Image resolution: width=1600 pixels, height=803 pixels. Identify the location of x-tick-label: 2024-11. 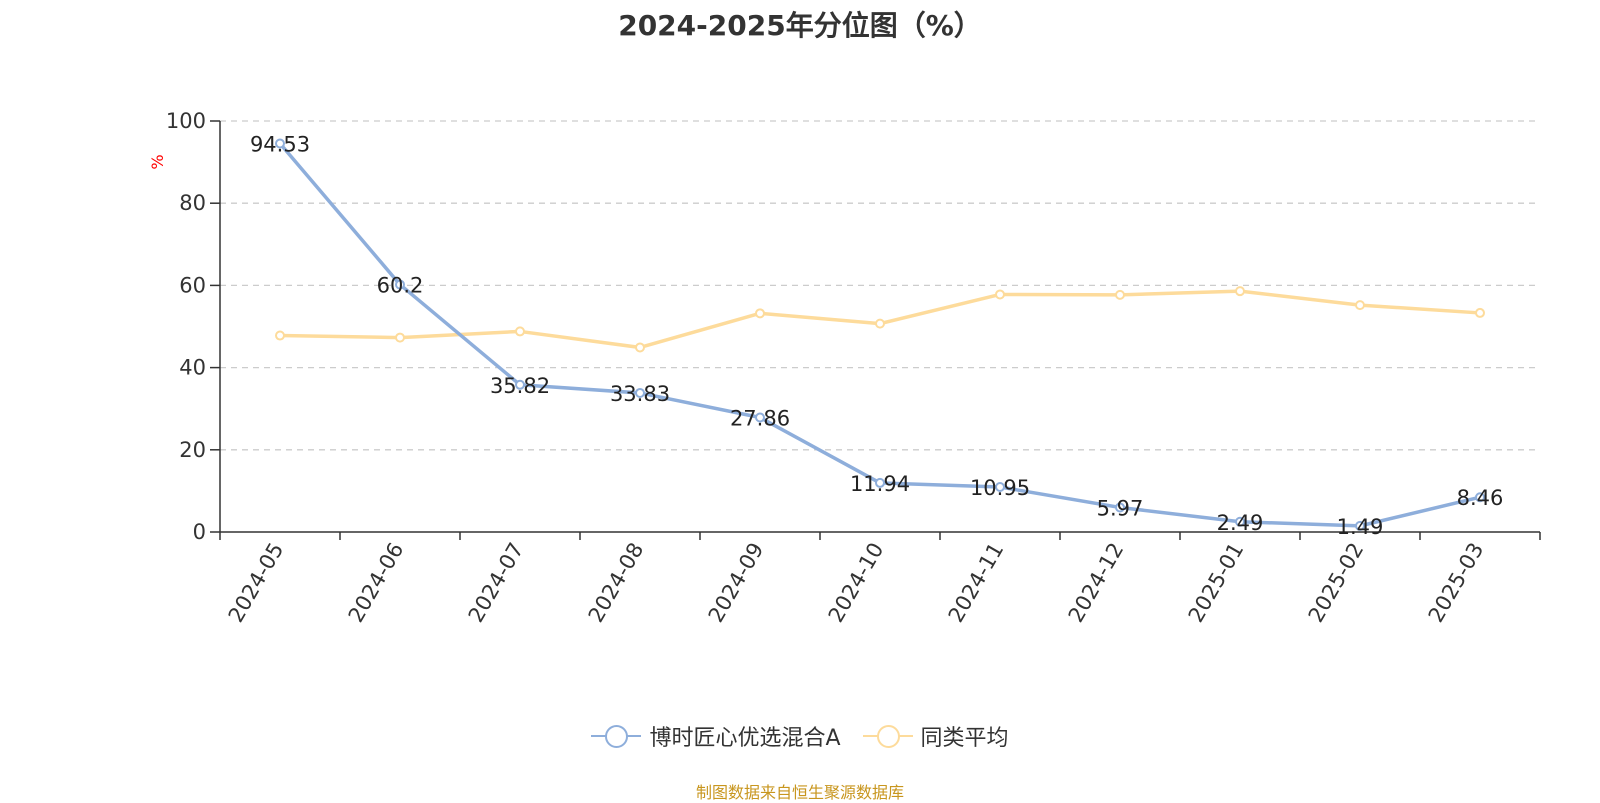
(976, 583).